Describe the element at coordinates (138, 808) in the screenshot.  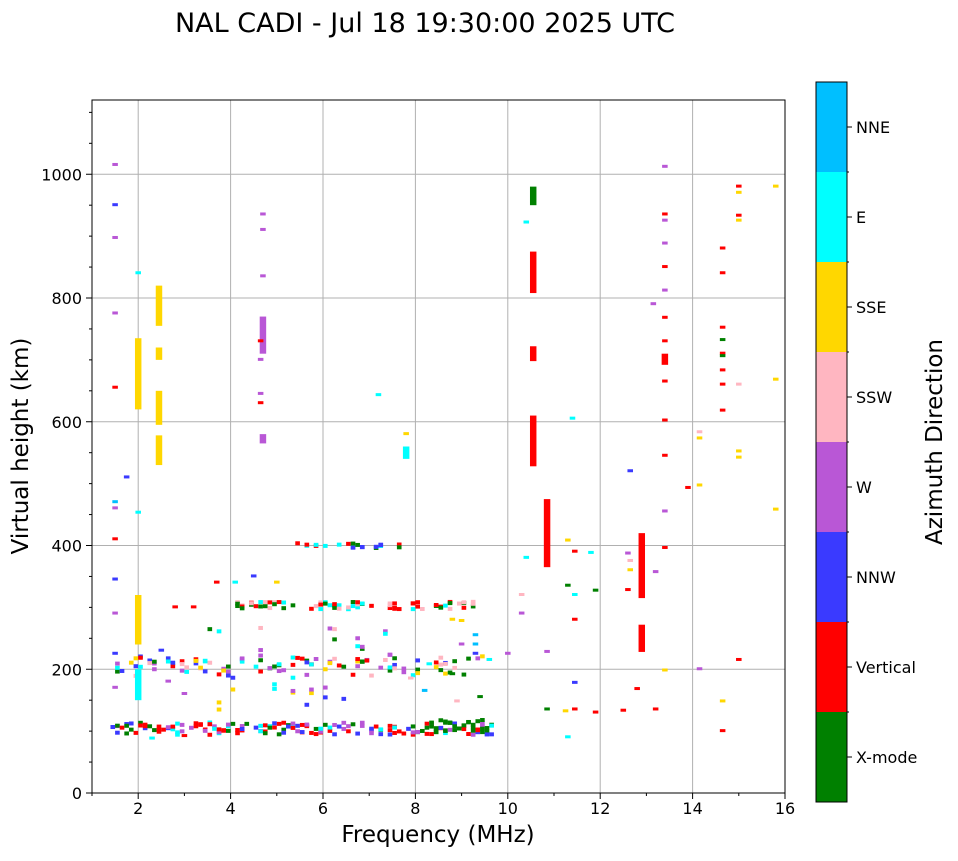
I see `x-tick-label: 2` at that location.